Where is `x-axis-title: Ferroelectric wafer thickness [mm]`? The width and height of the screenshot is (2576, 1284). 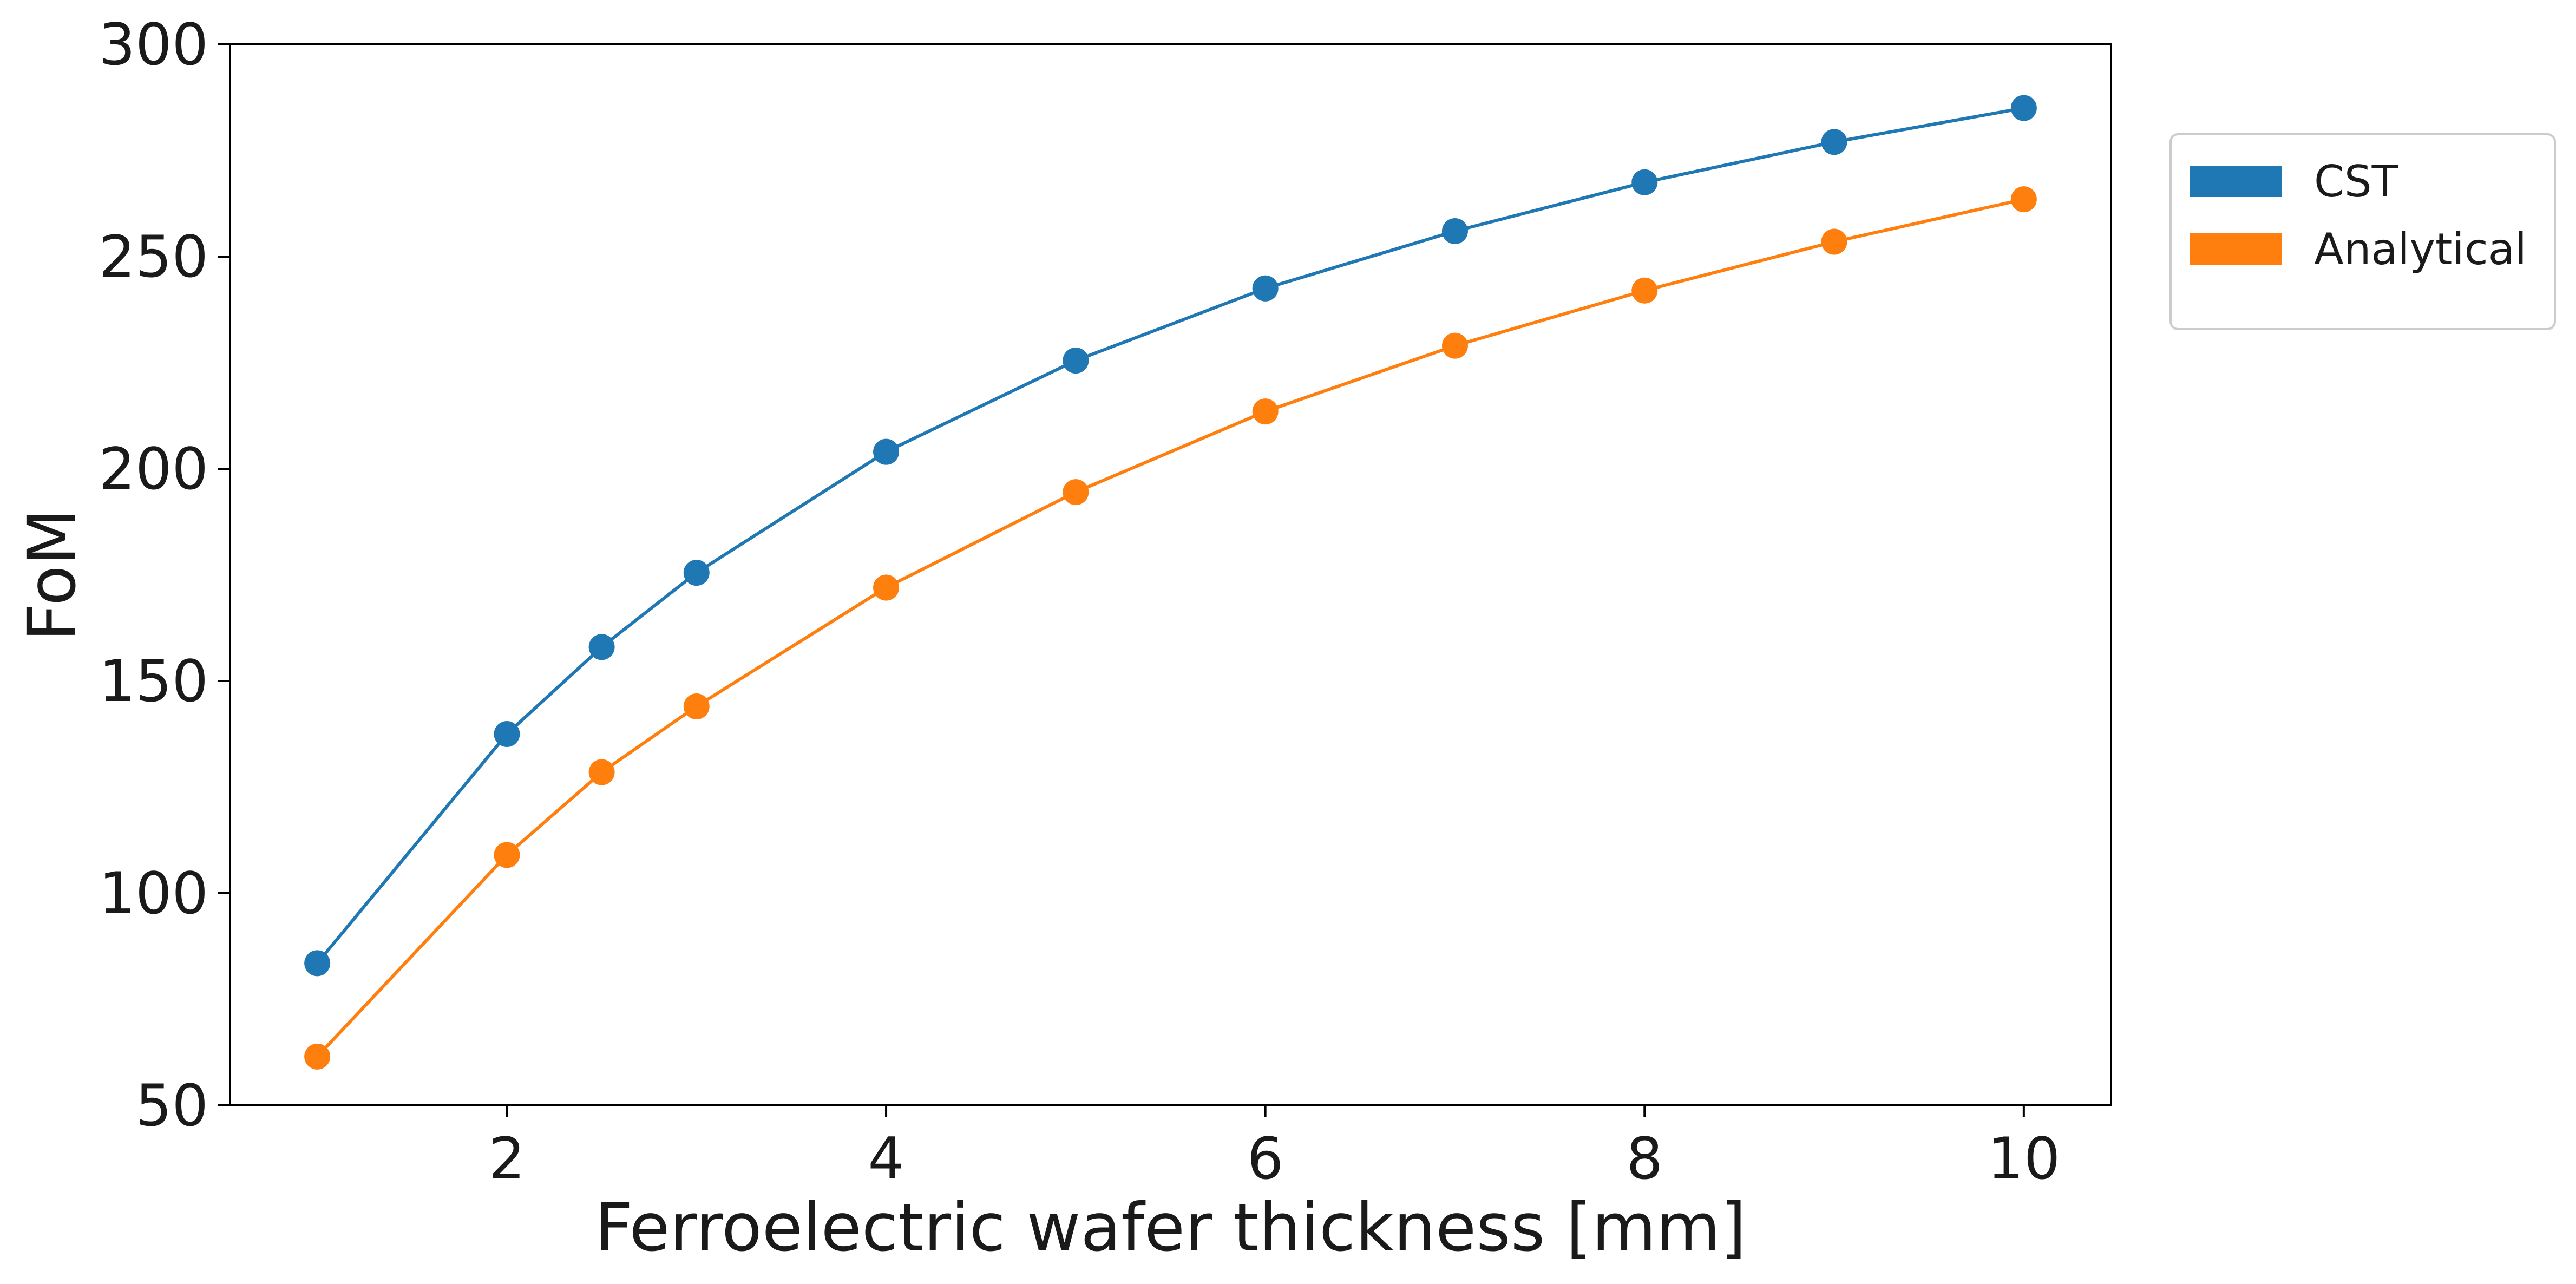
x-axis-title: Ferroelectric wafer thickness [mm] is located at coordinates (1170, 1228).